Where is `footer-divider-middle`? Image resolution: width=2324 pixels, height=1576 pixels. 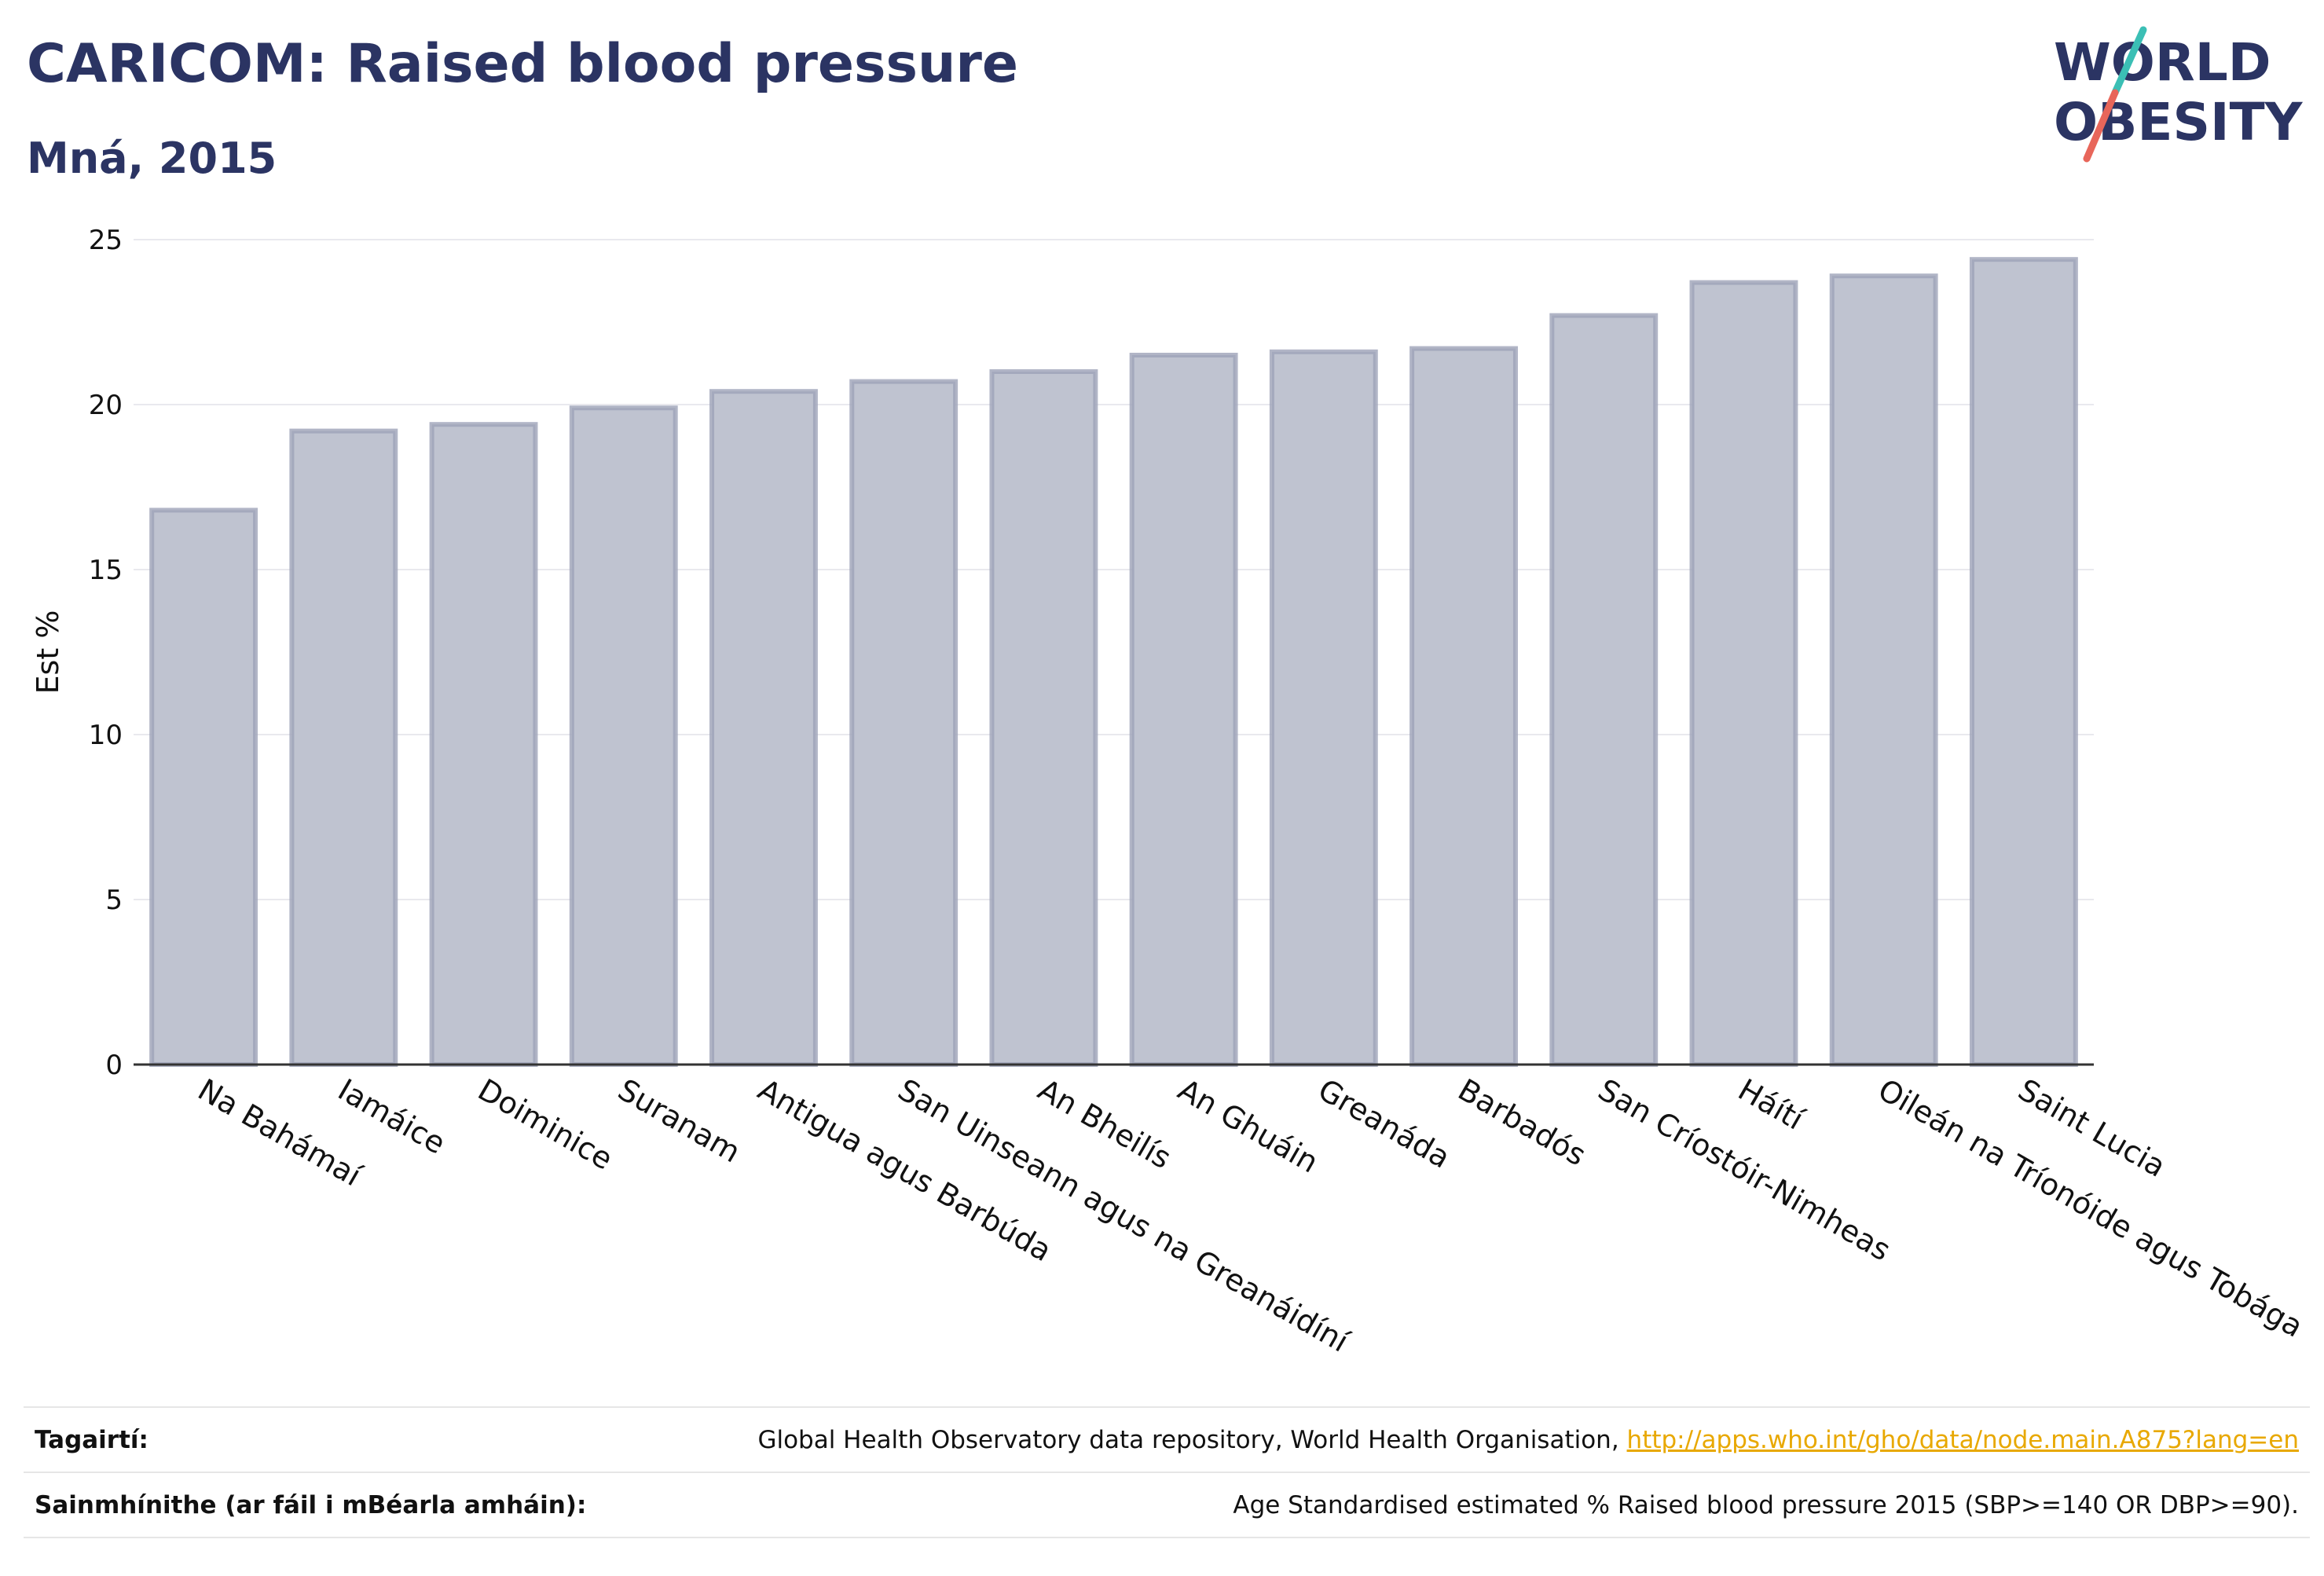
footer-divider-middle is located at coordinates (1167, 1472).